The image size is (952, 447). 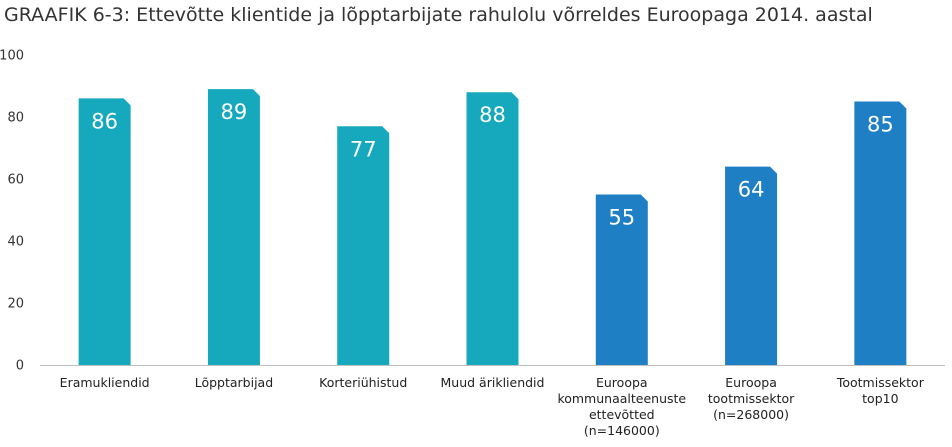 I want to click on bar-value-label: 89, so click(x=234, y=112).